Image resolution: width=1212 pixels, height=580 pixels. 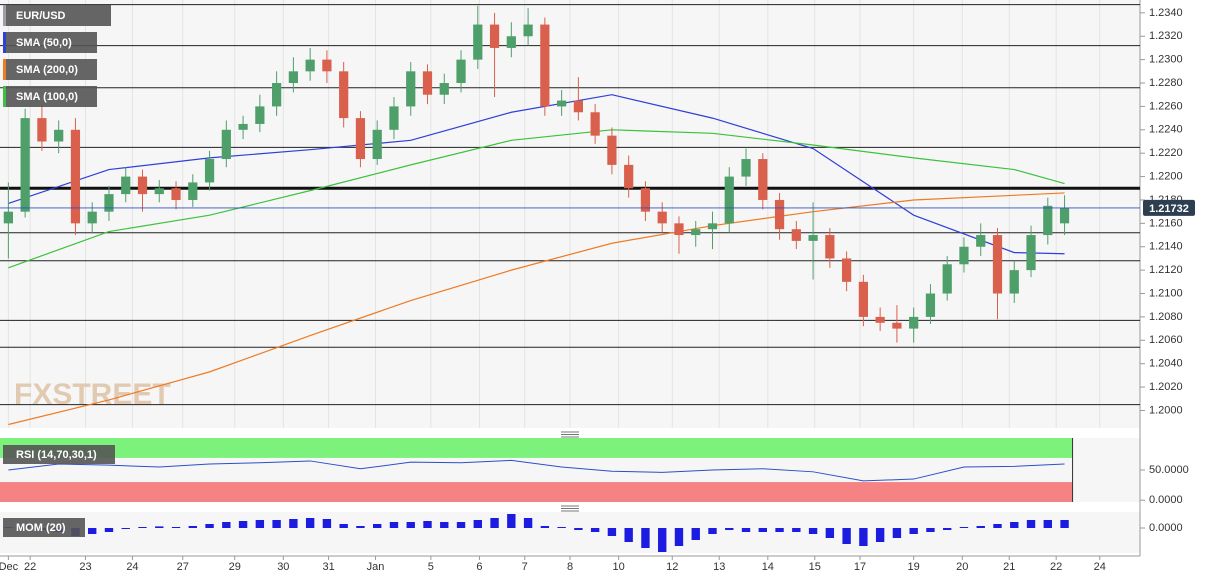 What do you see at coordinates (9, 567) in the screenshot?
I see `x-tick-label: Dec` at bounding box center [9, 567].